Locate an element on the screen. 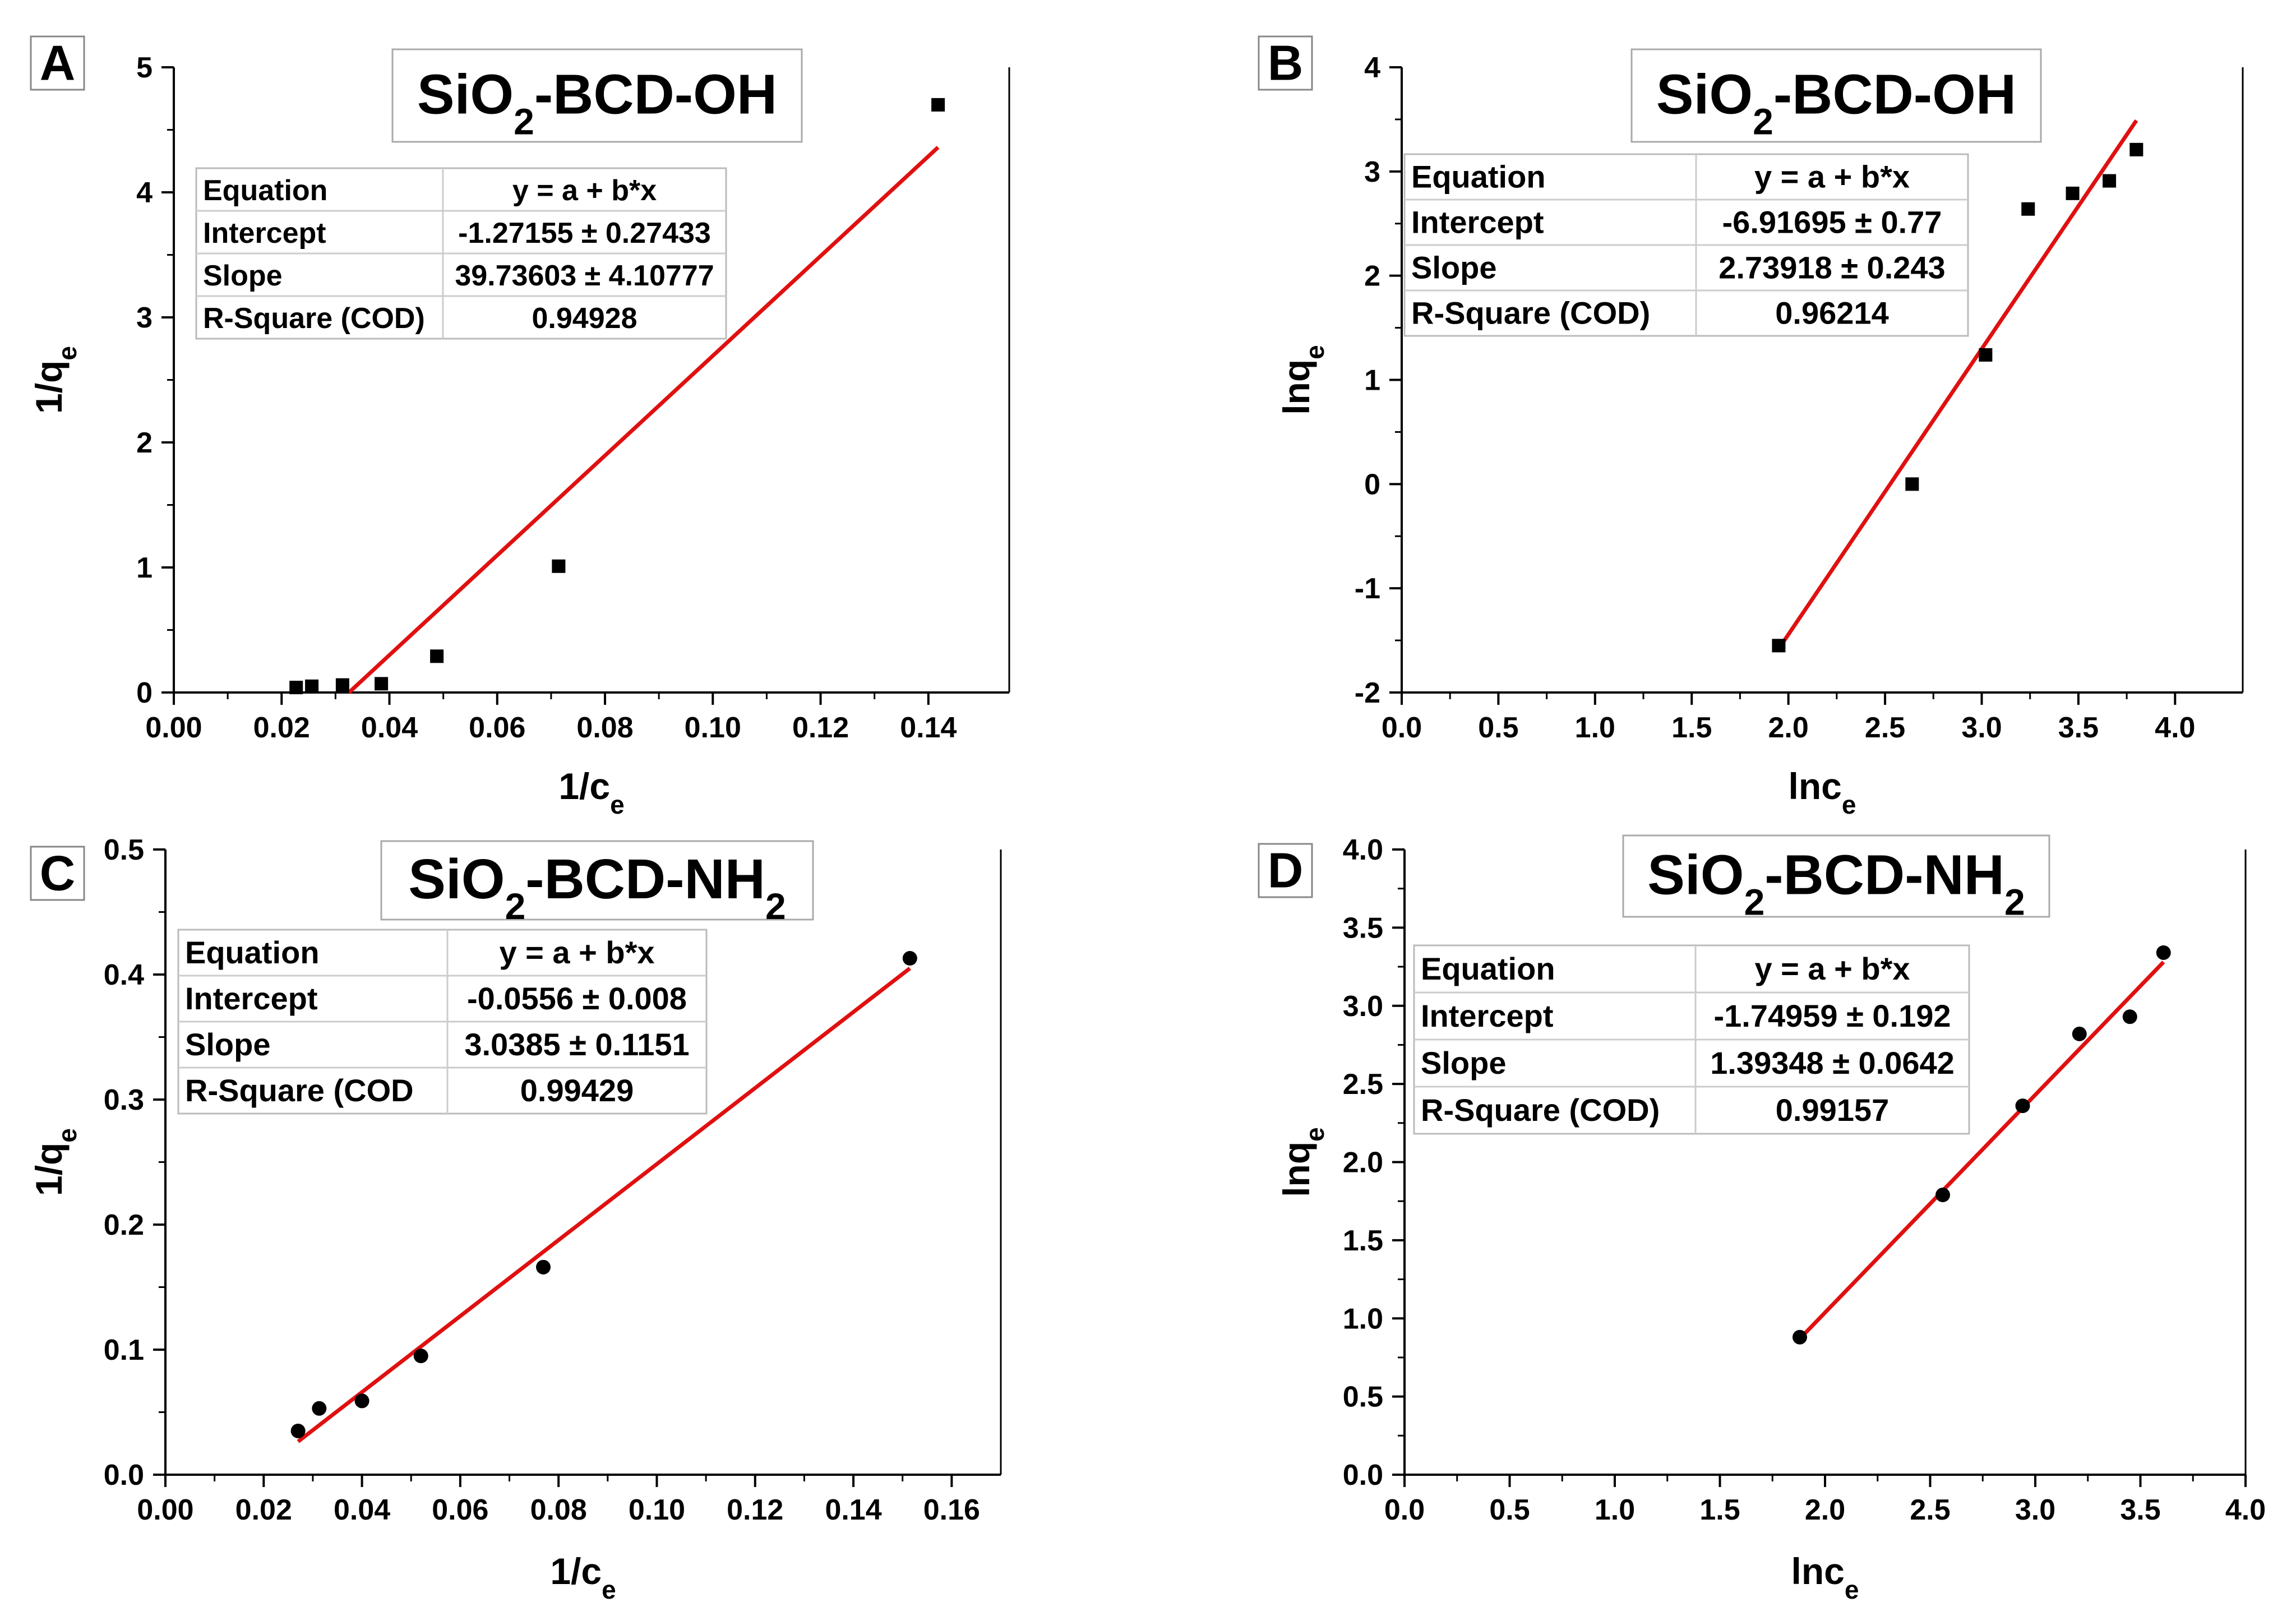  x-tick-label: 0.00 is located at coordinates (165, 1510).